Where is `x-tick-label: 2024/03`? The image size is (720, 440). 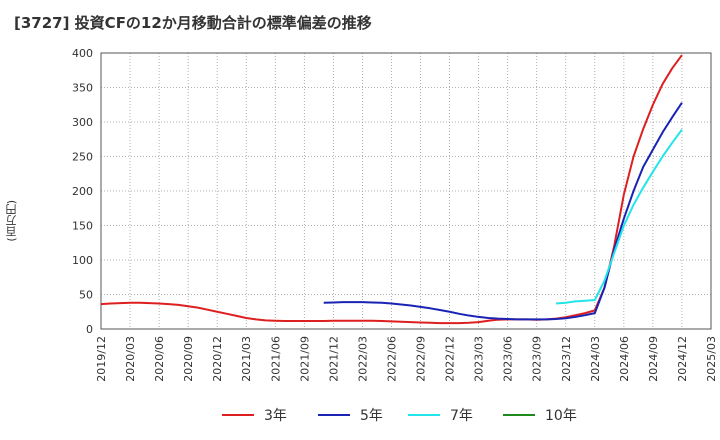
x-tick-label: 2024/03 is located at coordinates (595, 359).